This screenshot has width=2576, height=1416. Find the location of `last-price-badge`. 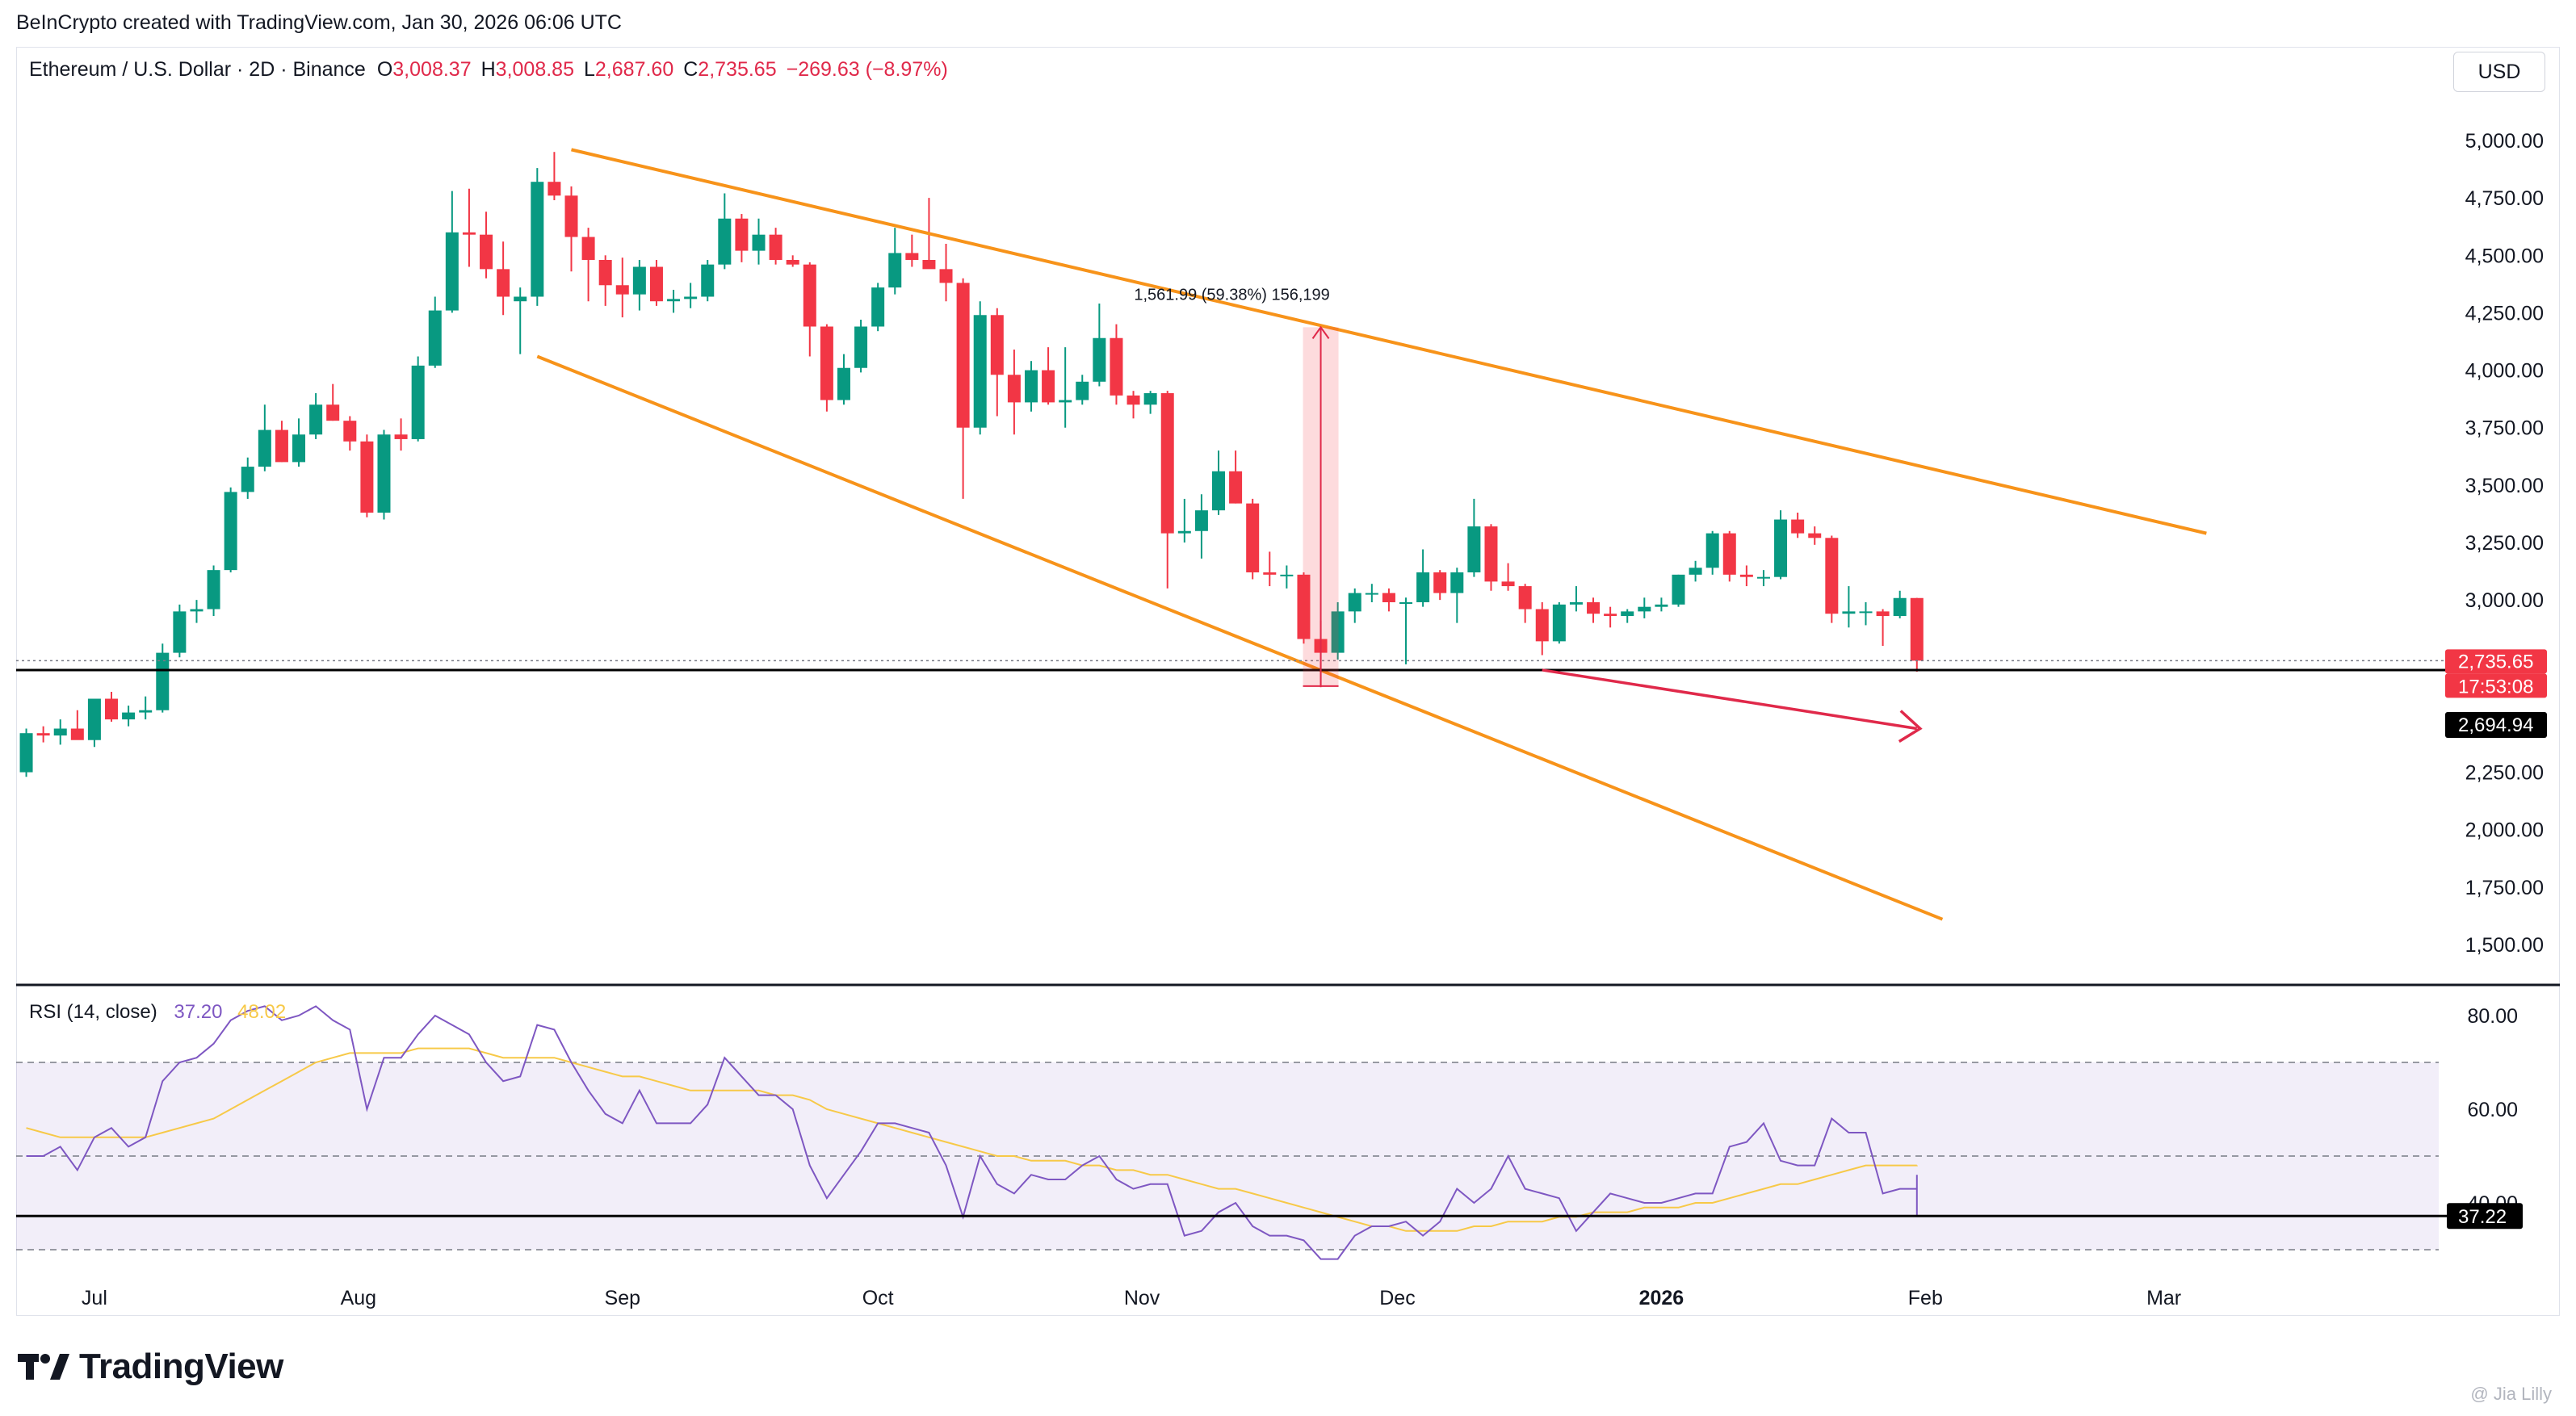

last-price-badge is located at coordinates (2496, 661).